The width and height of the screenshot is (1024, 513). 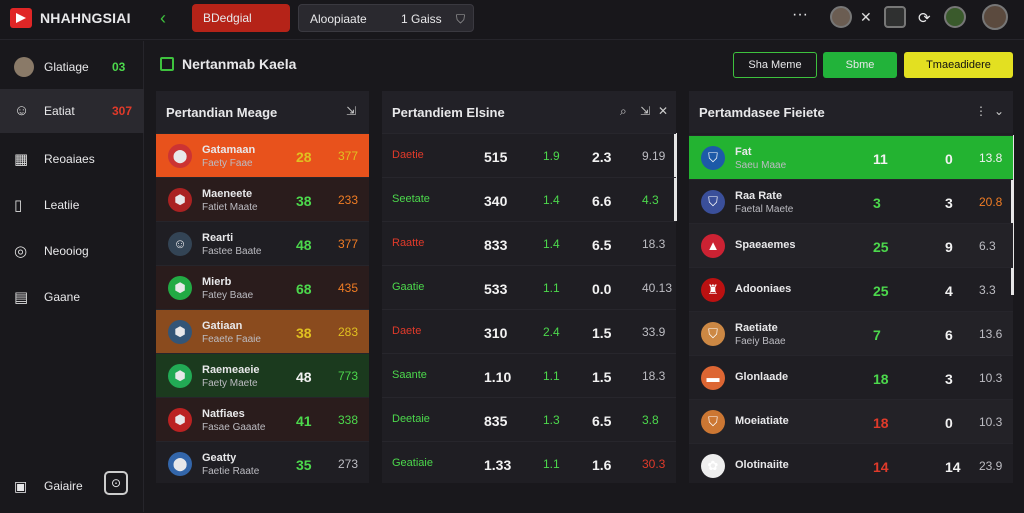 What do you see at coordinates (304, 377) in the screenshot?
I see `team-points: 48` at bounding box center [304, 377].